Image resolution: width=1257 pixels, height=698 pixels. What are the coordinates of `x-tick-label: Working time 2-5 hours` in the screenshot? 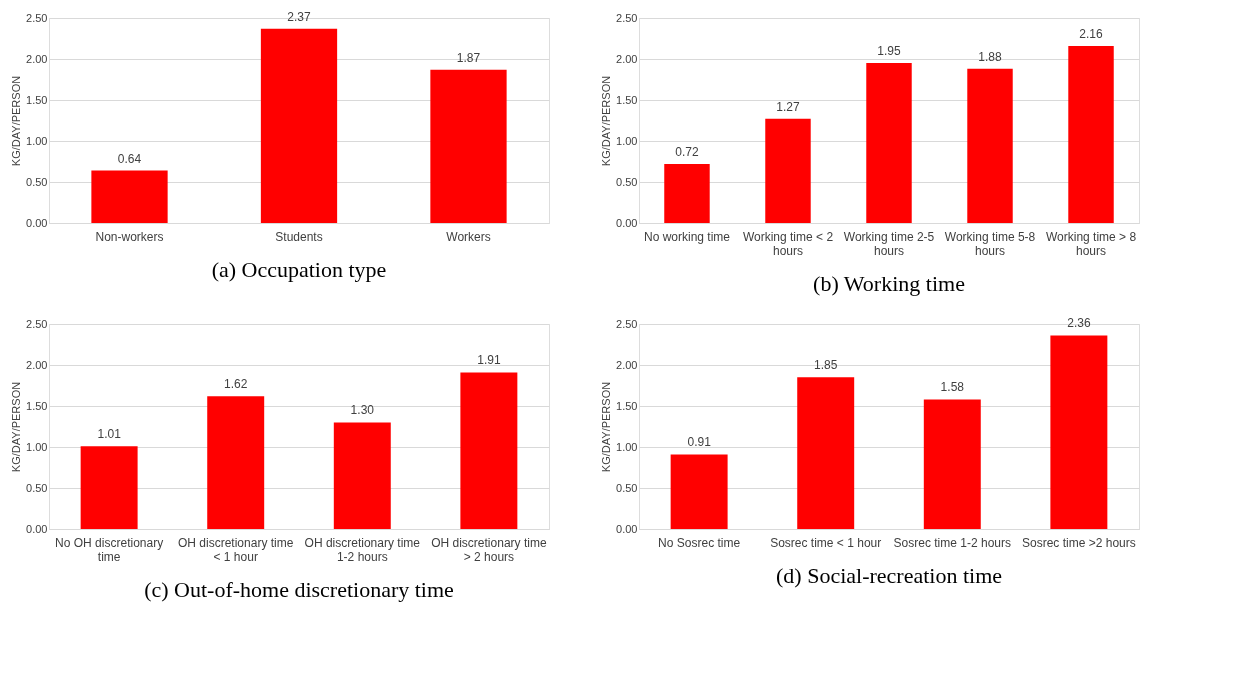 It's located at (889, 243).